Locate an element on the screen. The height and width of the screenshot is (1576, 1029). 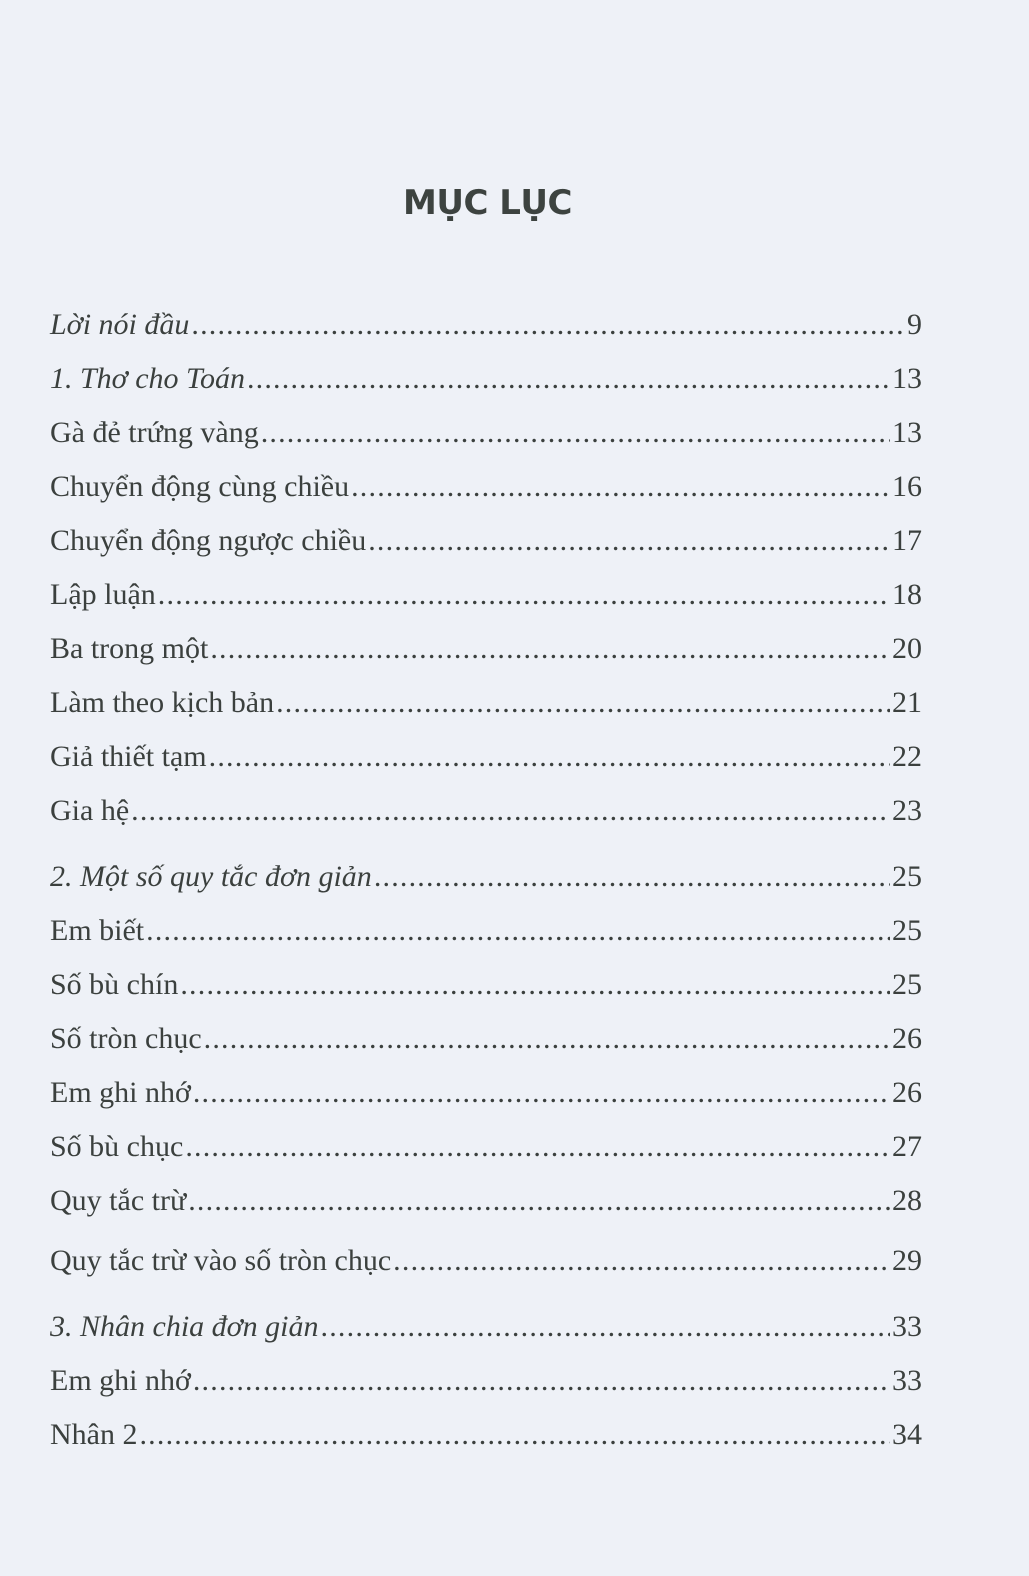
toc-entry: Nhân 2 34 is located at coordinates (486, 1435).